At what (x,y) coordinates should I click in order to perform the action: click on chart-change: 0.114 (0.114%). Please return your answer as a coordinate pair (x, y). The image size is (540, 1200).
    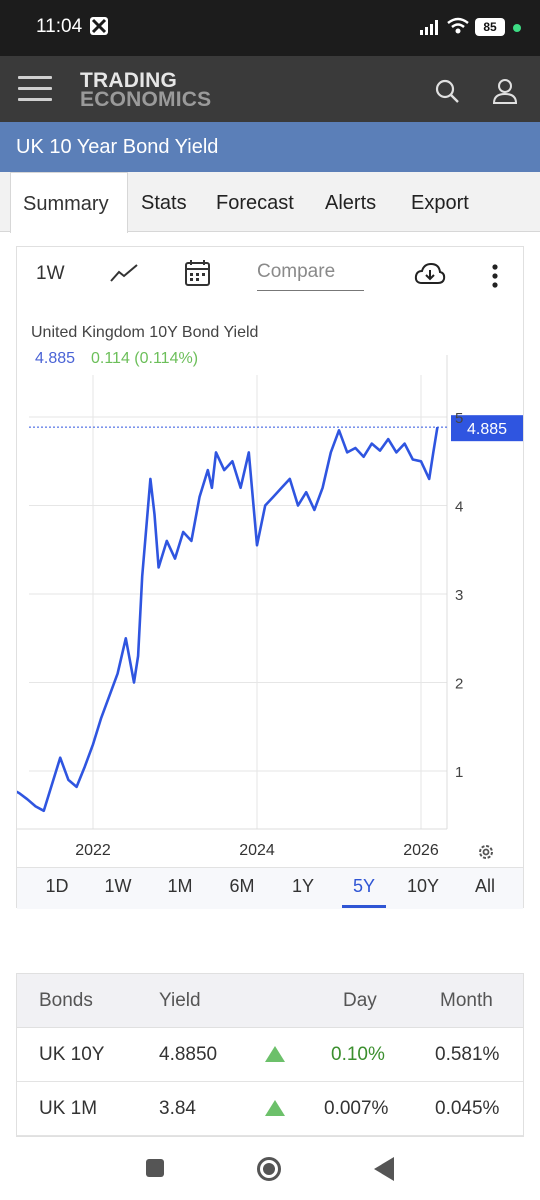
    Looking at the image, I should click on (145, 358).